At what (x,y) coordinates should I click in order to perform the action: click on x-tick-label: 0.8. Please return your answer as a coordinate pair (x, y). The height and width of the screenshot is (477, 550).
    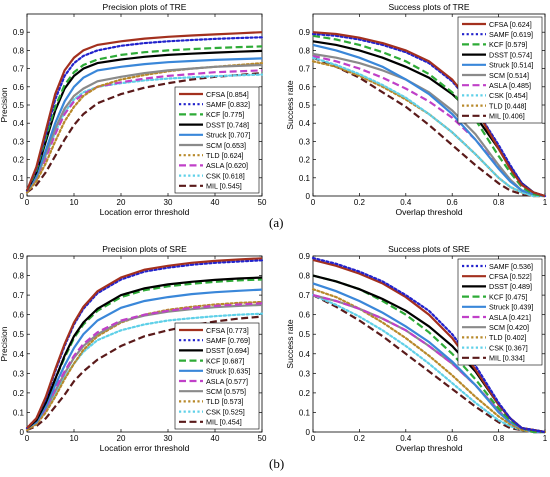
    Looking at the image, I should click on (499, 202).